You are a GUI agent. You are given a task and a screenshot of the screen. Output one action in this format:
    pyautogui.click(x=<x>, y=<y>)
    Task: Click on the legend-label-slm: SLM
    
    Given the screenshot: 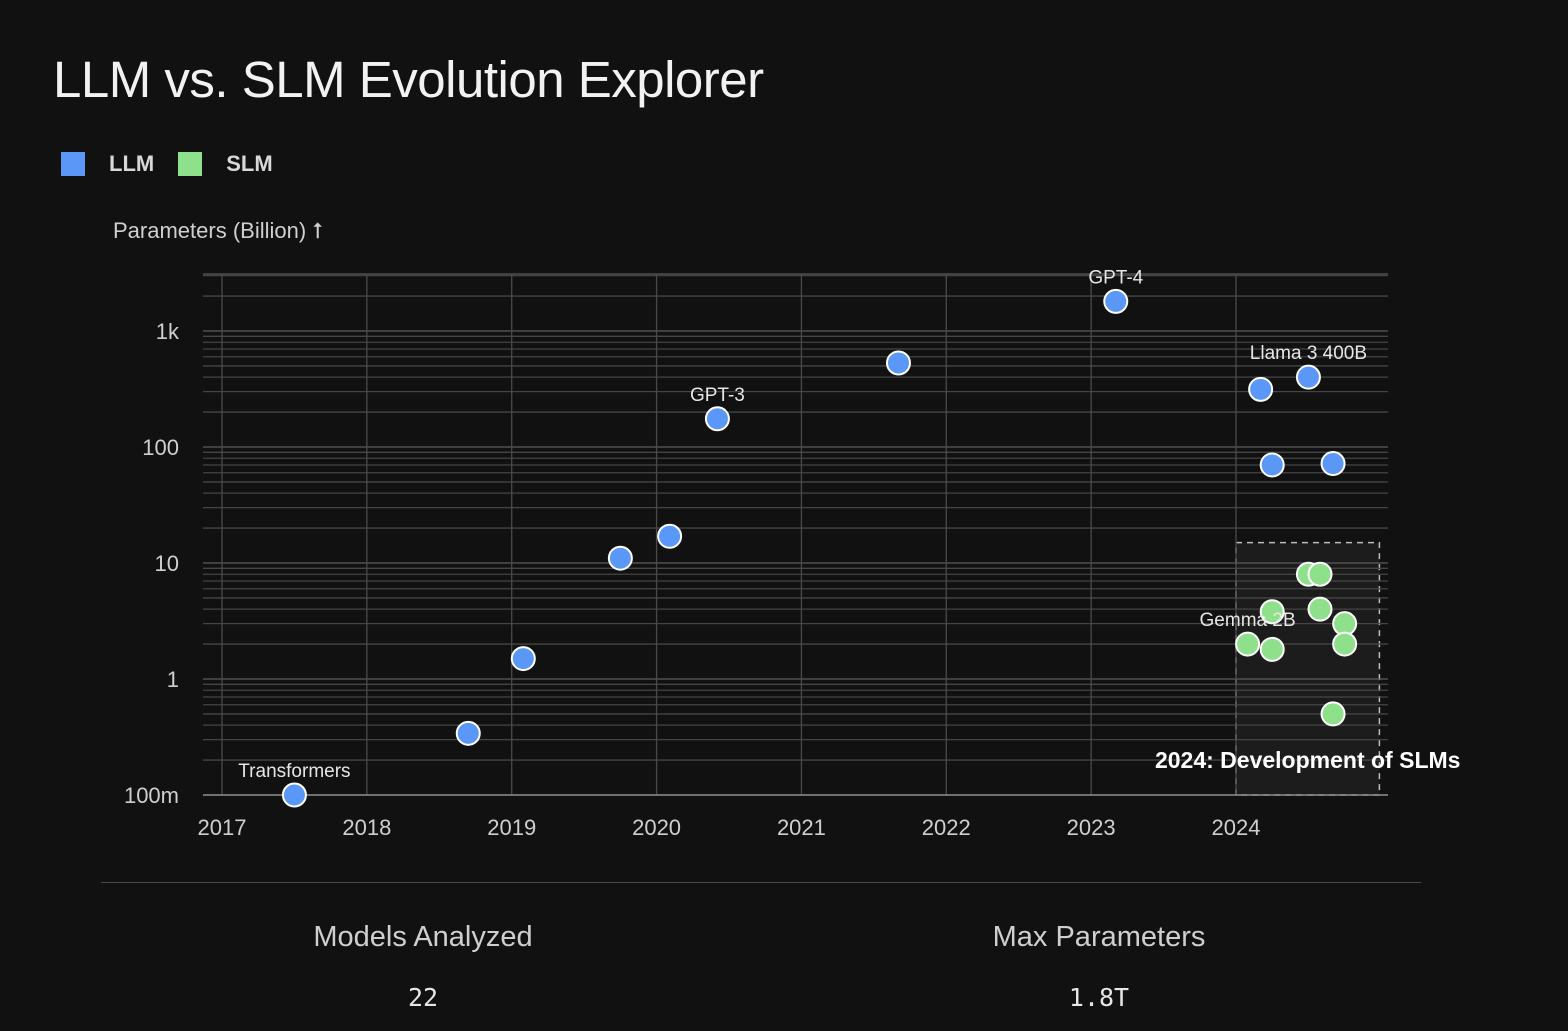 What is the action you would take?
    pyautogui.click(x=249, y=163)
    